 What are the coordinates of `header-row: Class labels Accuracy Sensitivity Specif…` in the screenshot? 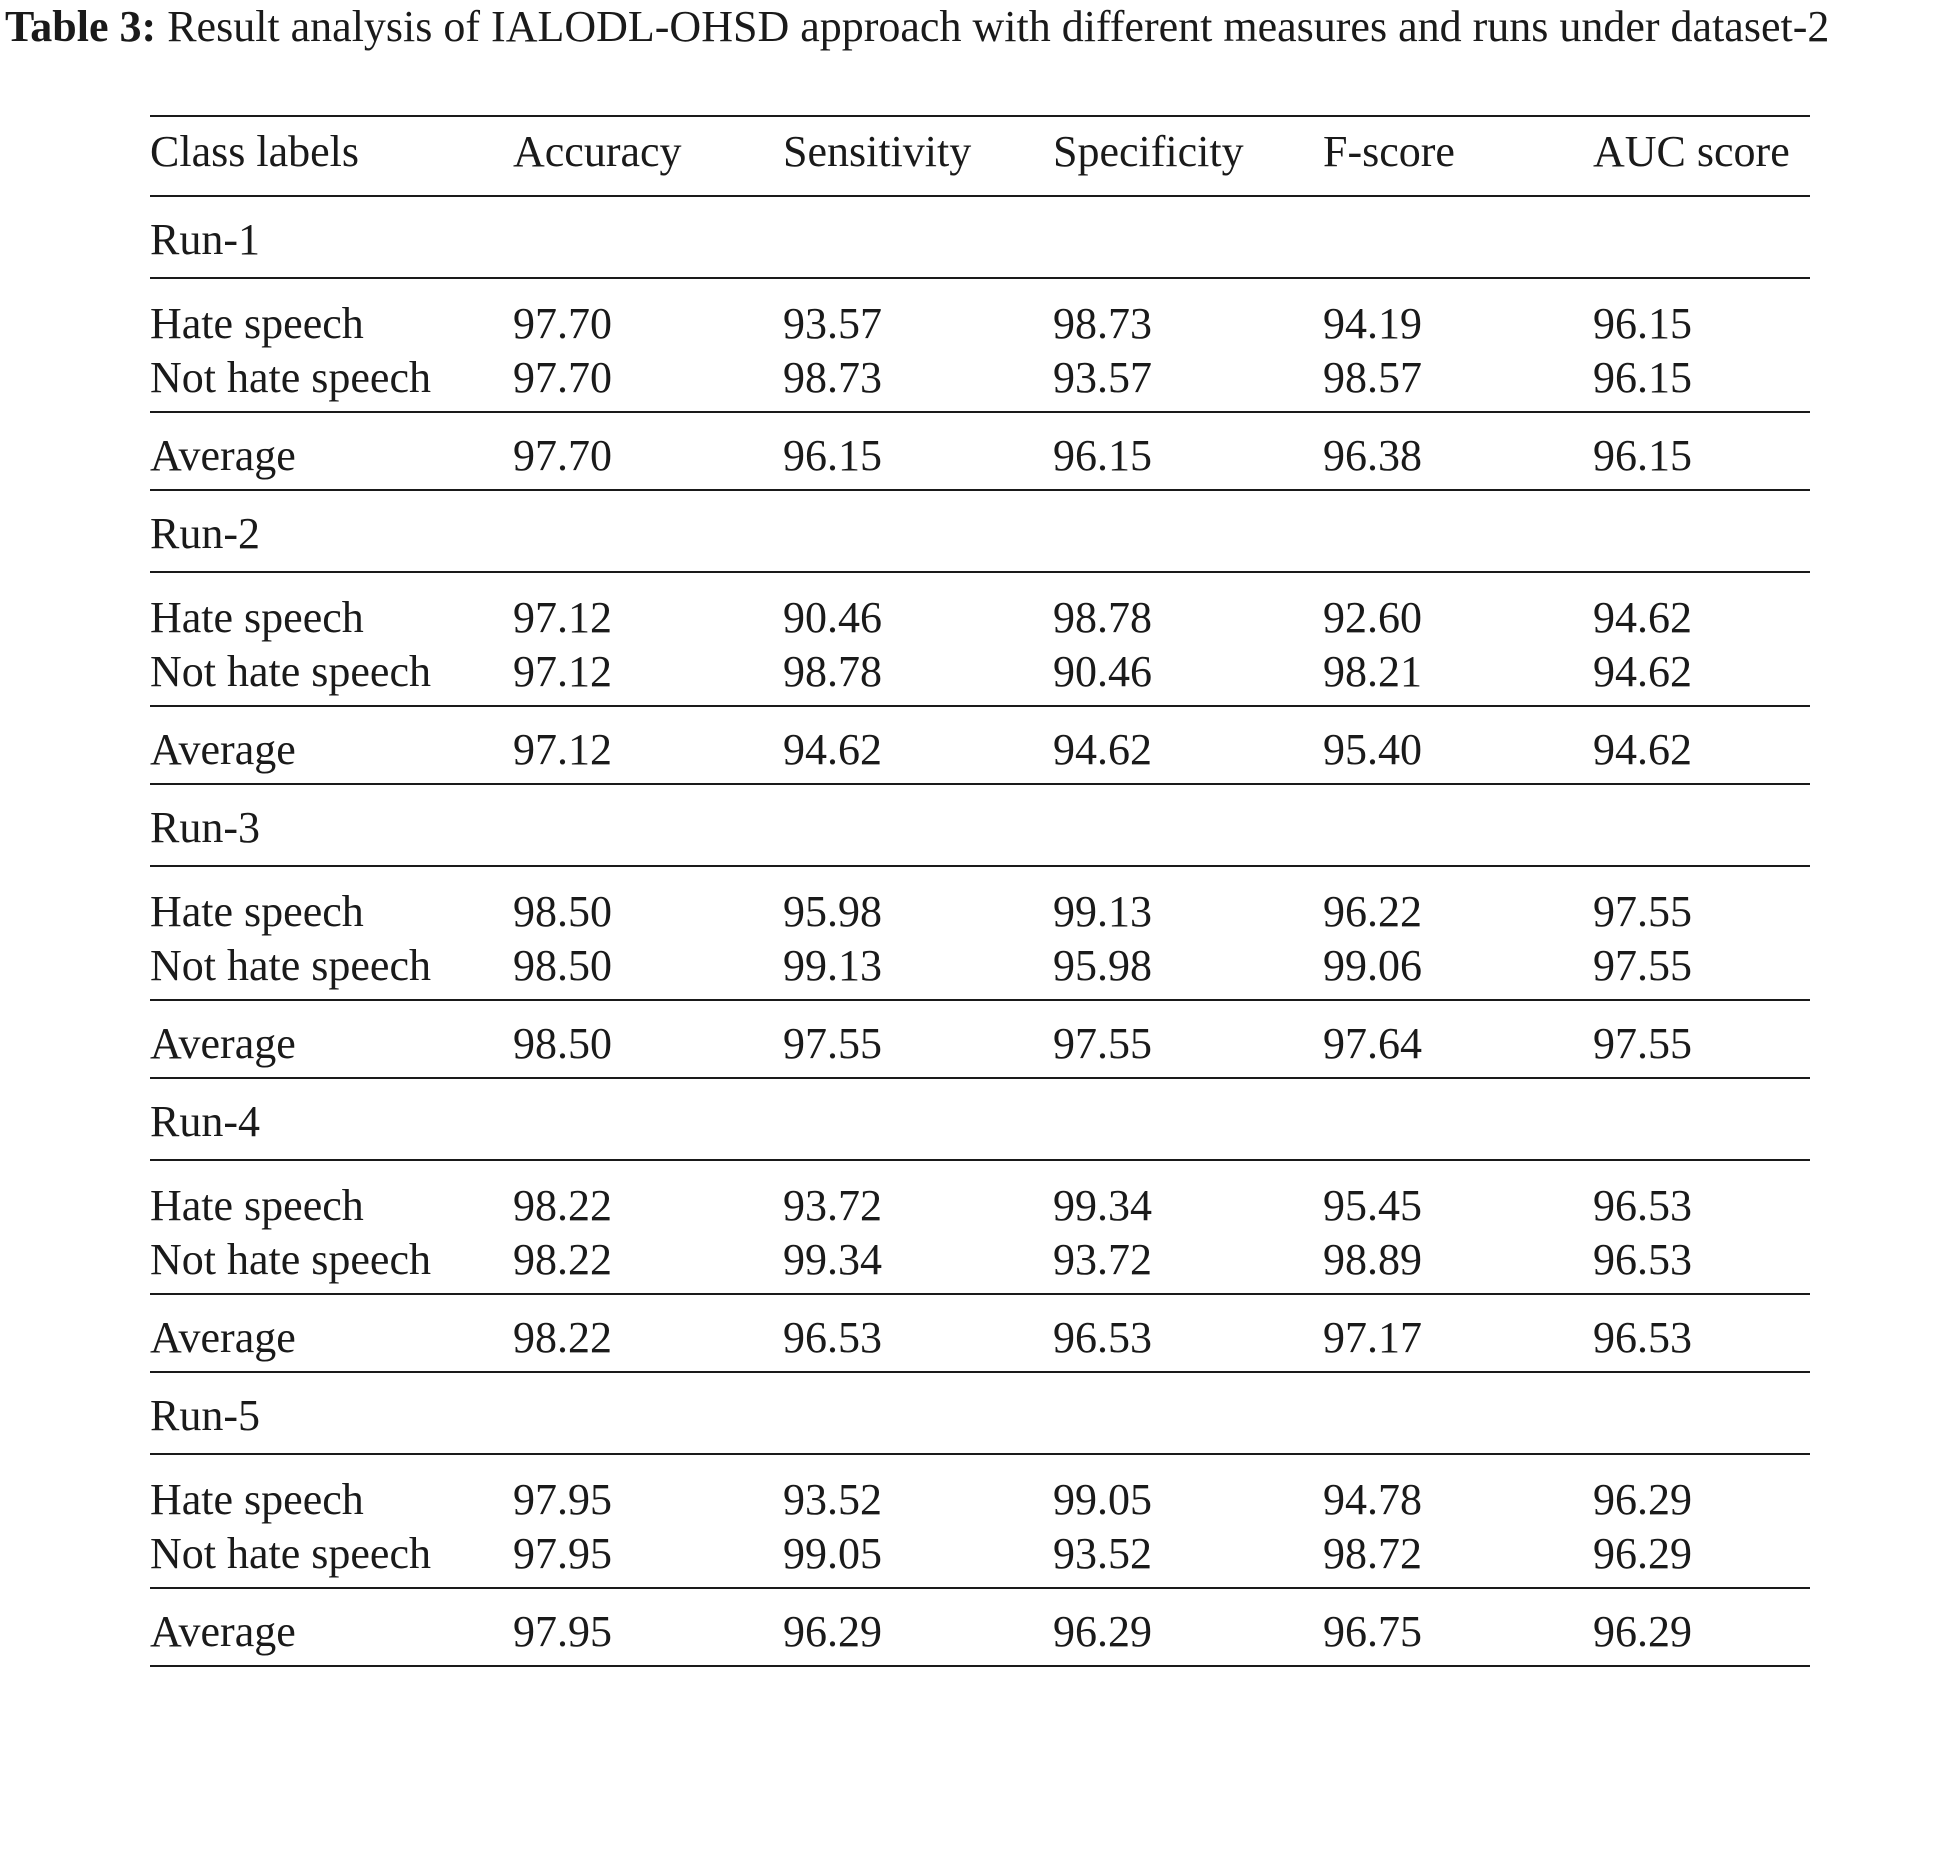 It's located at (980, 156).